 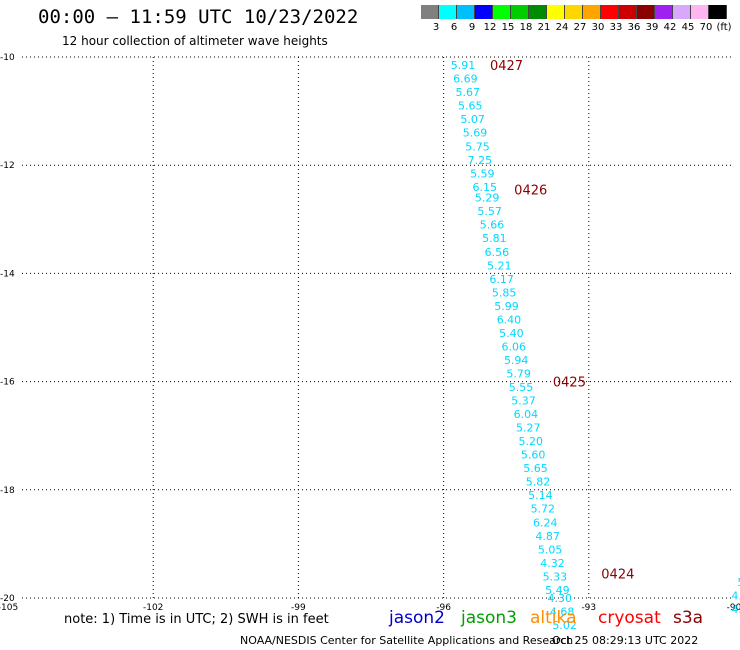 I want to click on satellite-legend-s3a: s3a, so click(x=688, y=618).